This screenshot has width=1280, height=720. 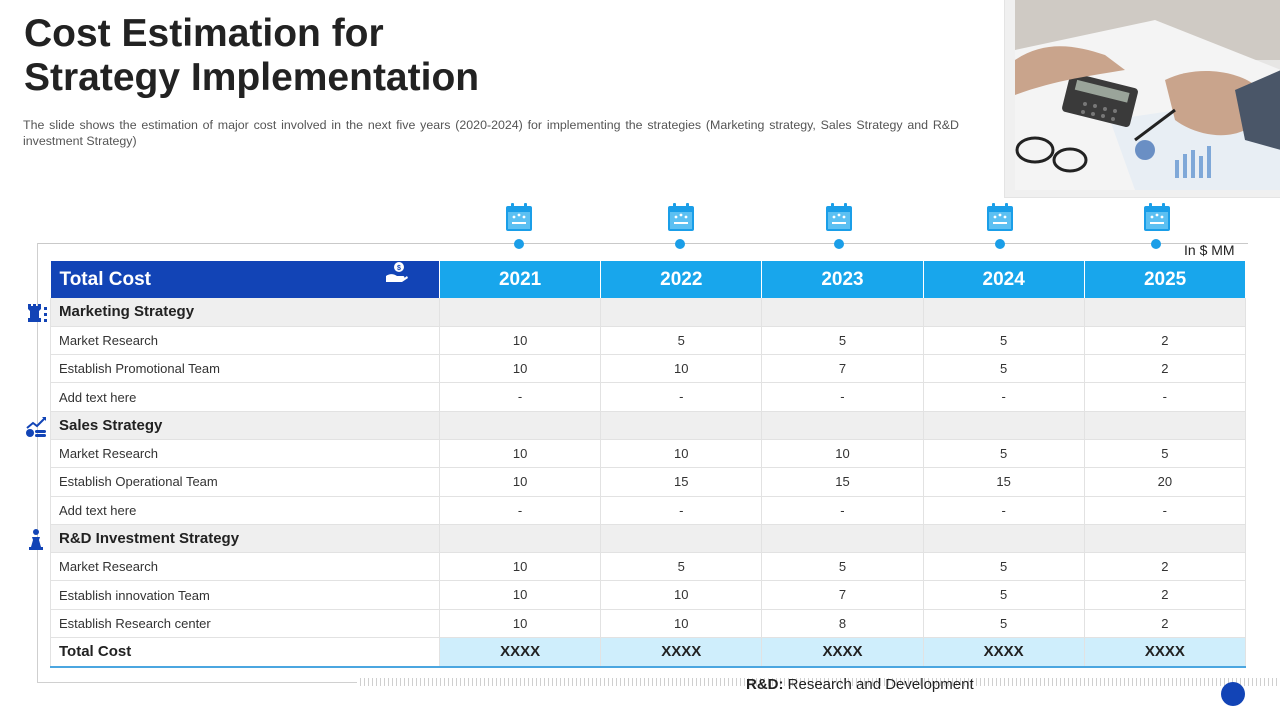 What do you see at coordinates (681, 279) in the screenshot?
I see `year-header: 2022` at bounding box center [681, 279].